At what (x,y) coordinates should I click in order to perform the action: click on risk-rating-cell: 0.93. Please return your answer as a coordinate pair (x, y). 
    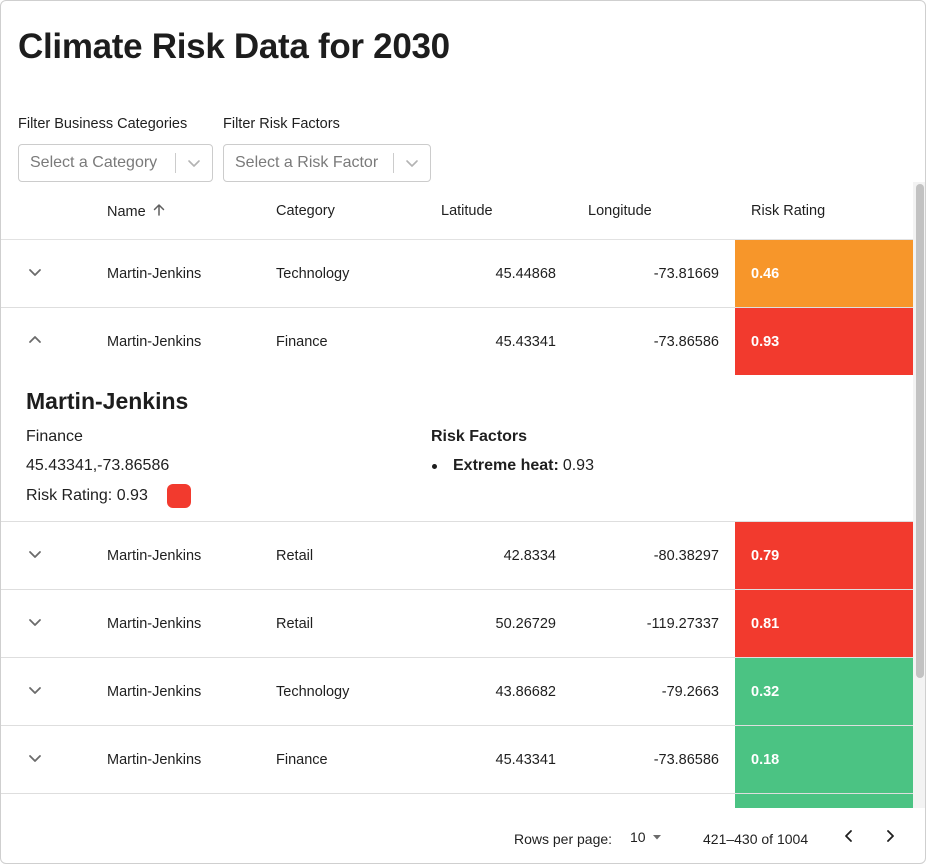
    Looking at the image, I should click on (824, 341).